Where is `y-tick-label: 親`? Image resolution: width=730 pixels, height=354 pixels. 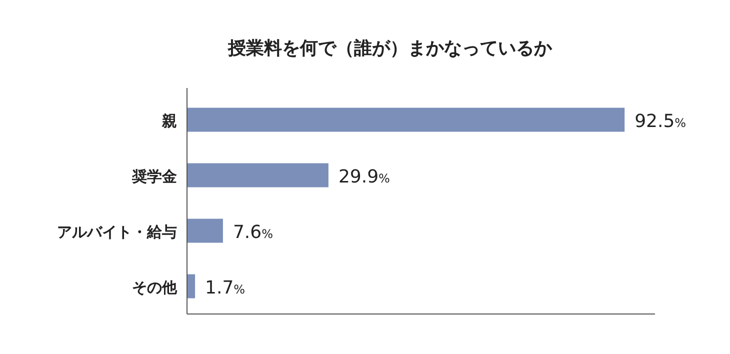 y-tick-label: 親 is located at coordinates (169, 121).